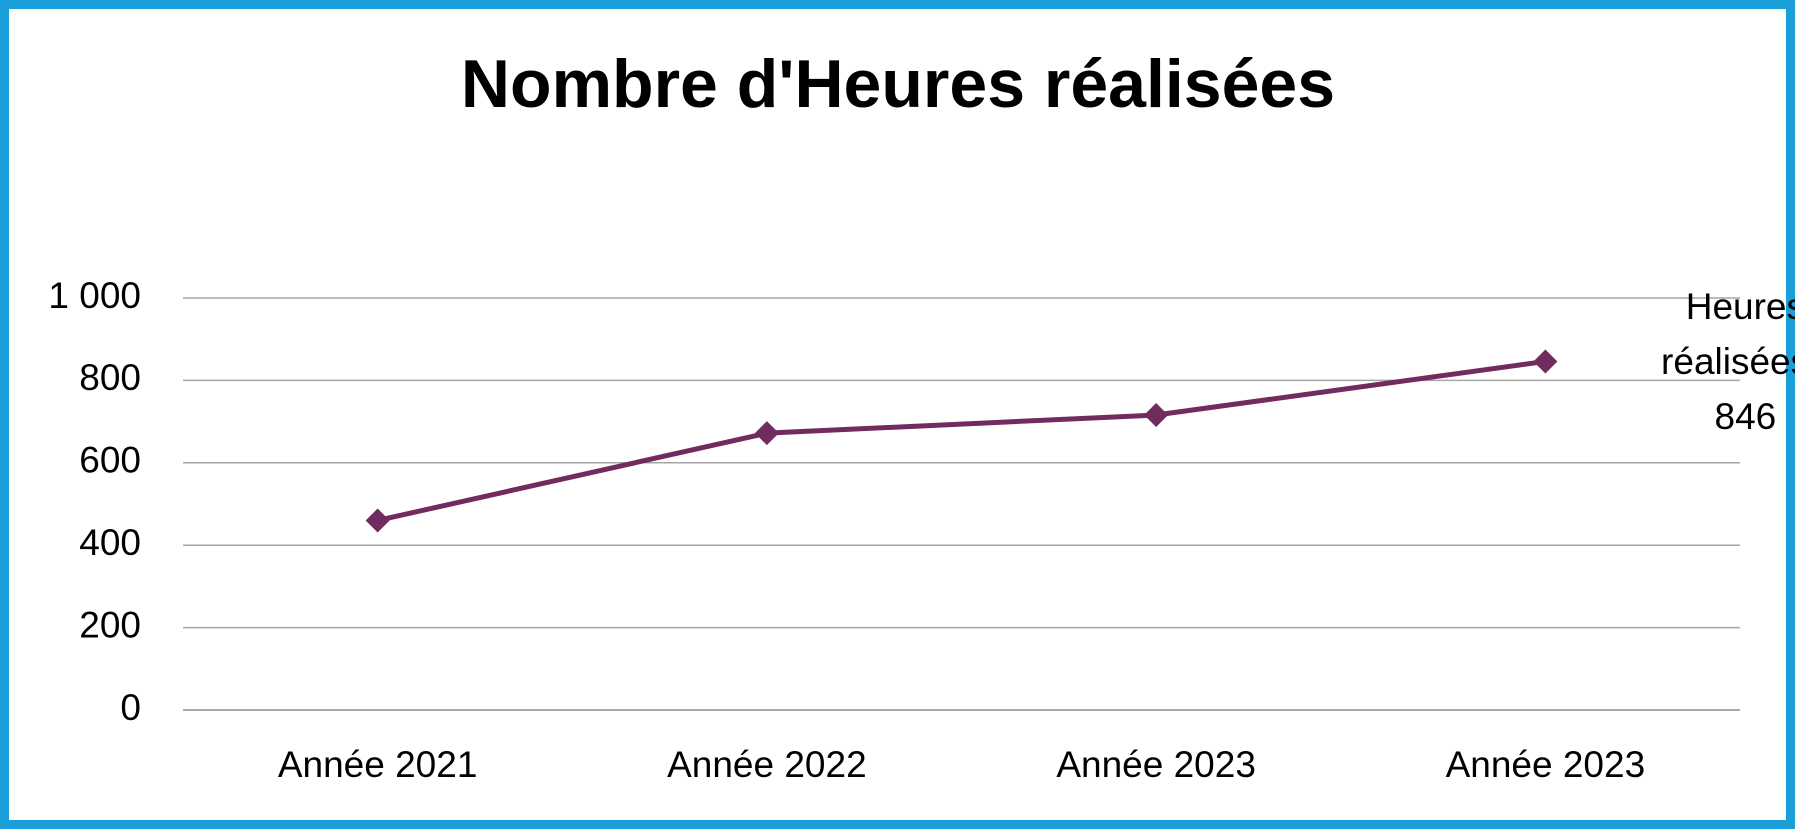 The height and width of the screenshot is (829, 1795). Describe the element at coordinates (130, 707) in the screenshot. I see `y-tick-label: 0` at that location.